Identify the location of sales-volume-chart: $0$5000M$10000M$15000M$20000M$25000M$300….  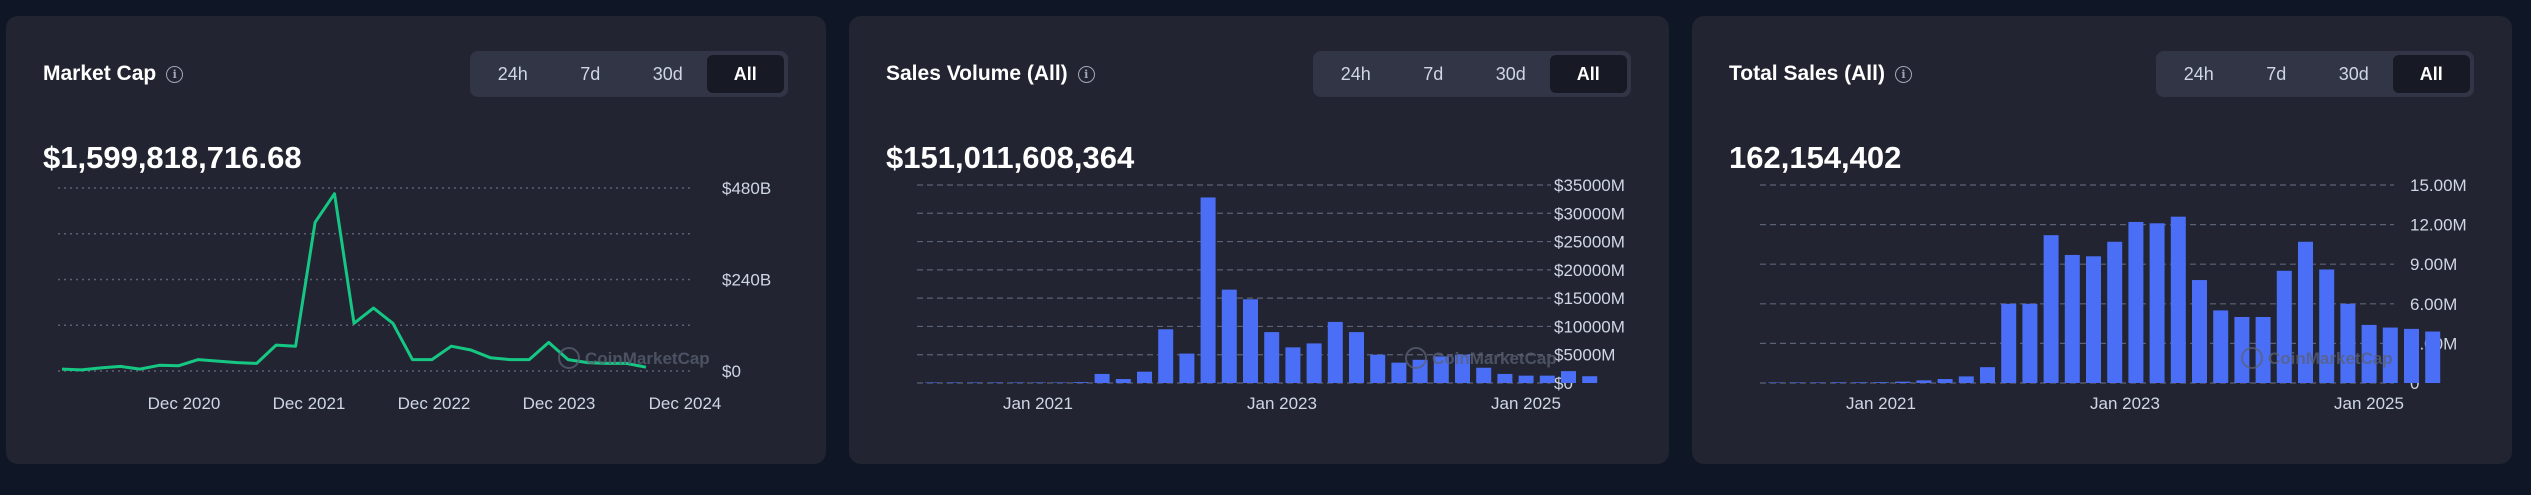
(1271, 294).